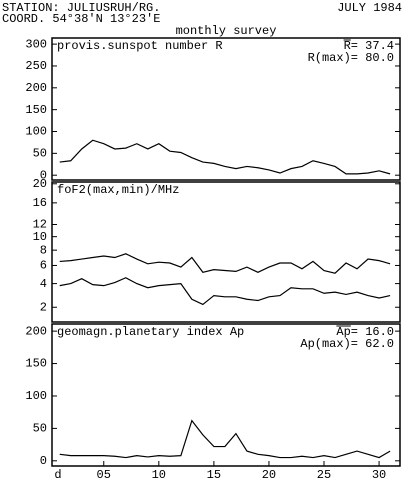 This screenshot has width=408, height=480. Describe the element at coordinates (365, 332) in the screenshot. I see `annotation: Ap= 16.0` at that location.